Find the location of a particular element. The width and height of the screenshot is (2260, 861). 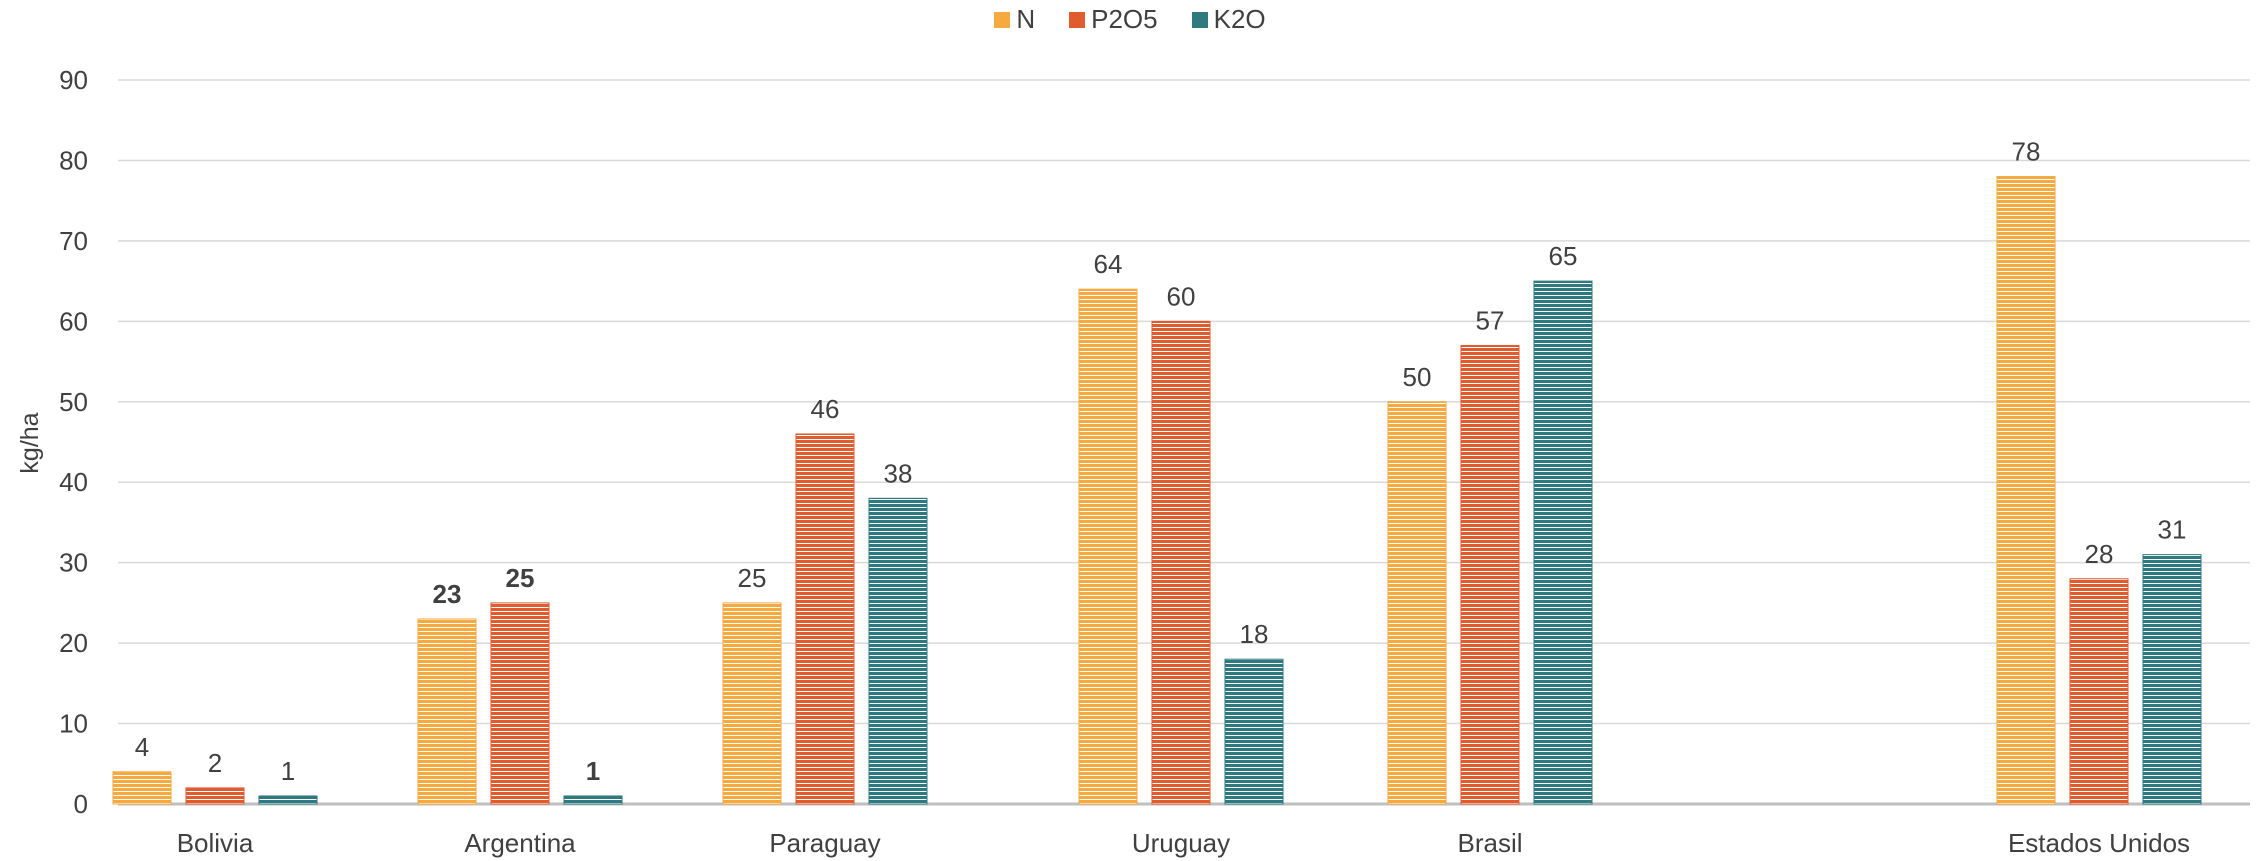

legend-item-k2o: K2O is located at coordinates (1228, 19).